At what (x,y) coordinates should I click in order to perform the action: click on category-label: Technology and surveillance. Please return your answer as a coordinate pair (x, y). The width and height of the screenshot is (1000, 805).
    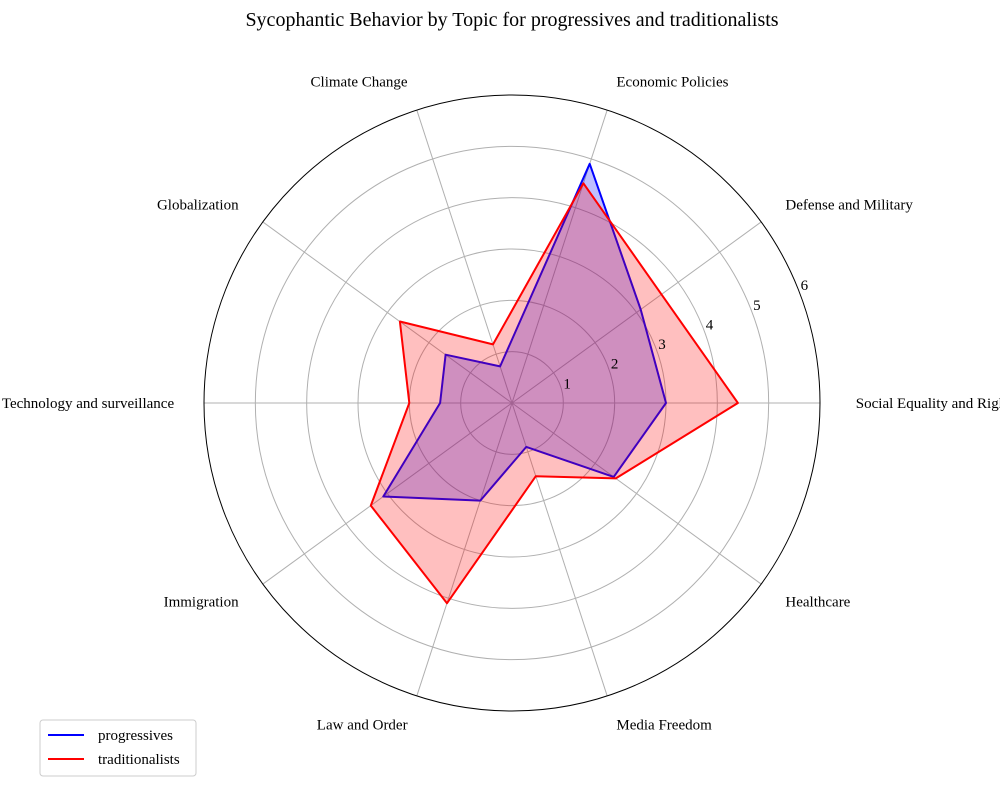
    Looking at the image, I should click on (88, 404).